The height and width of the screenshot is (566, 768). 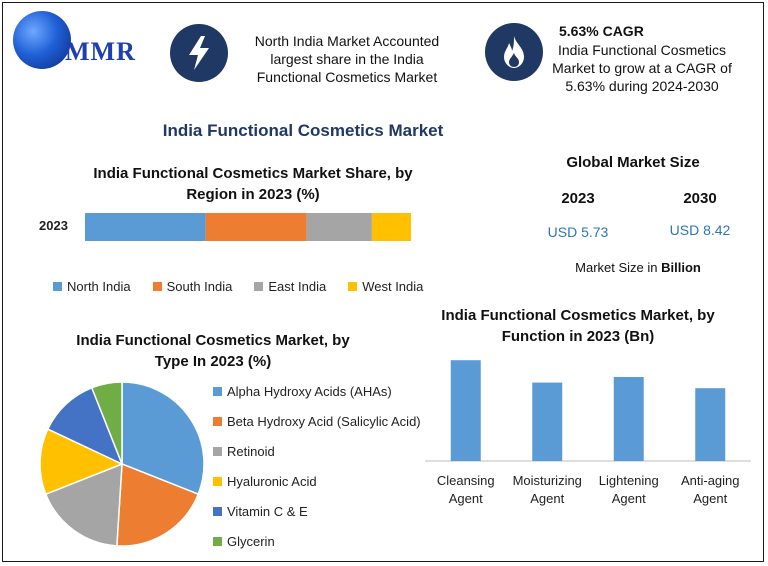 I want to click on global-unit-note: Market Size in Billion, so click(x=638, y=267).